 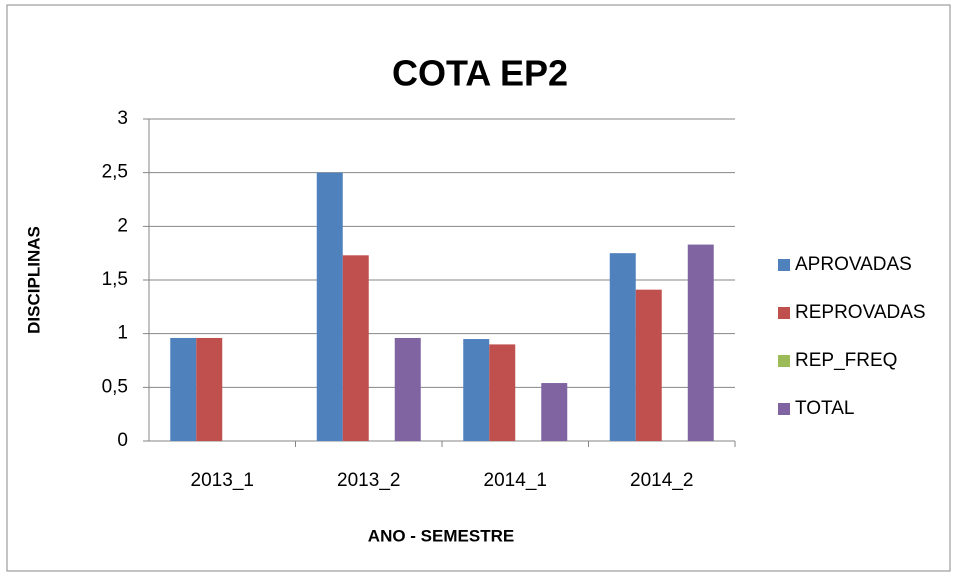 I want to click on y-tick-label: 2, so click(x=122, y=225).